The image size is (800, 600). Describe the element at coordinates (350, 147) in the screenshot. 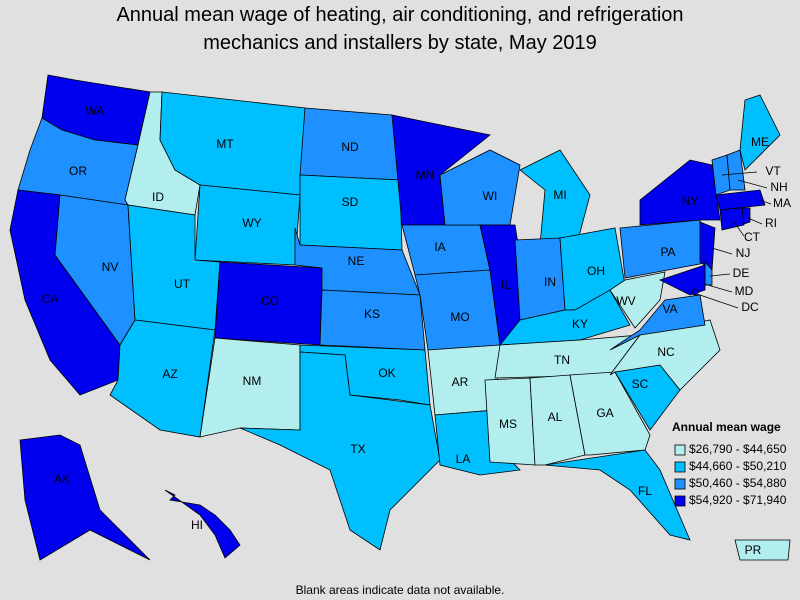

I see `state-label: ND` at that location.